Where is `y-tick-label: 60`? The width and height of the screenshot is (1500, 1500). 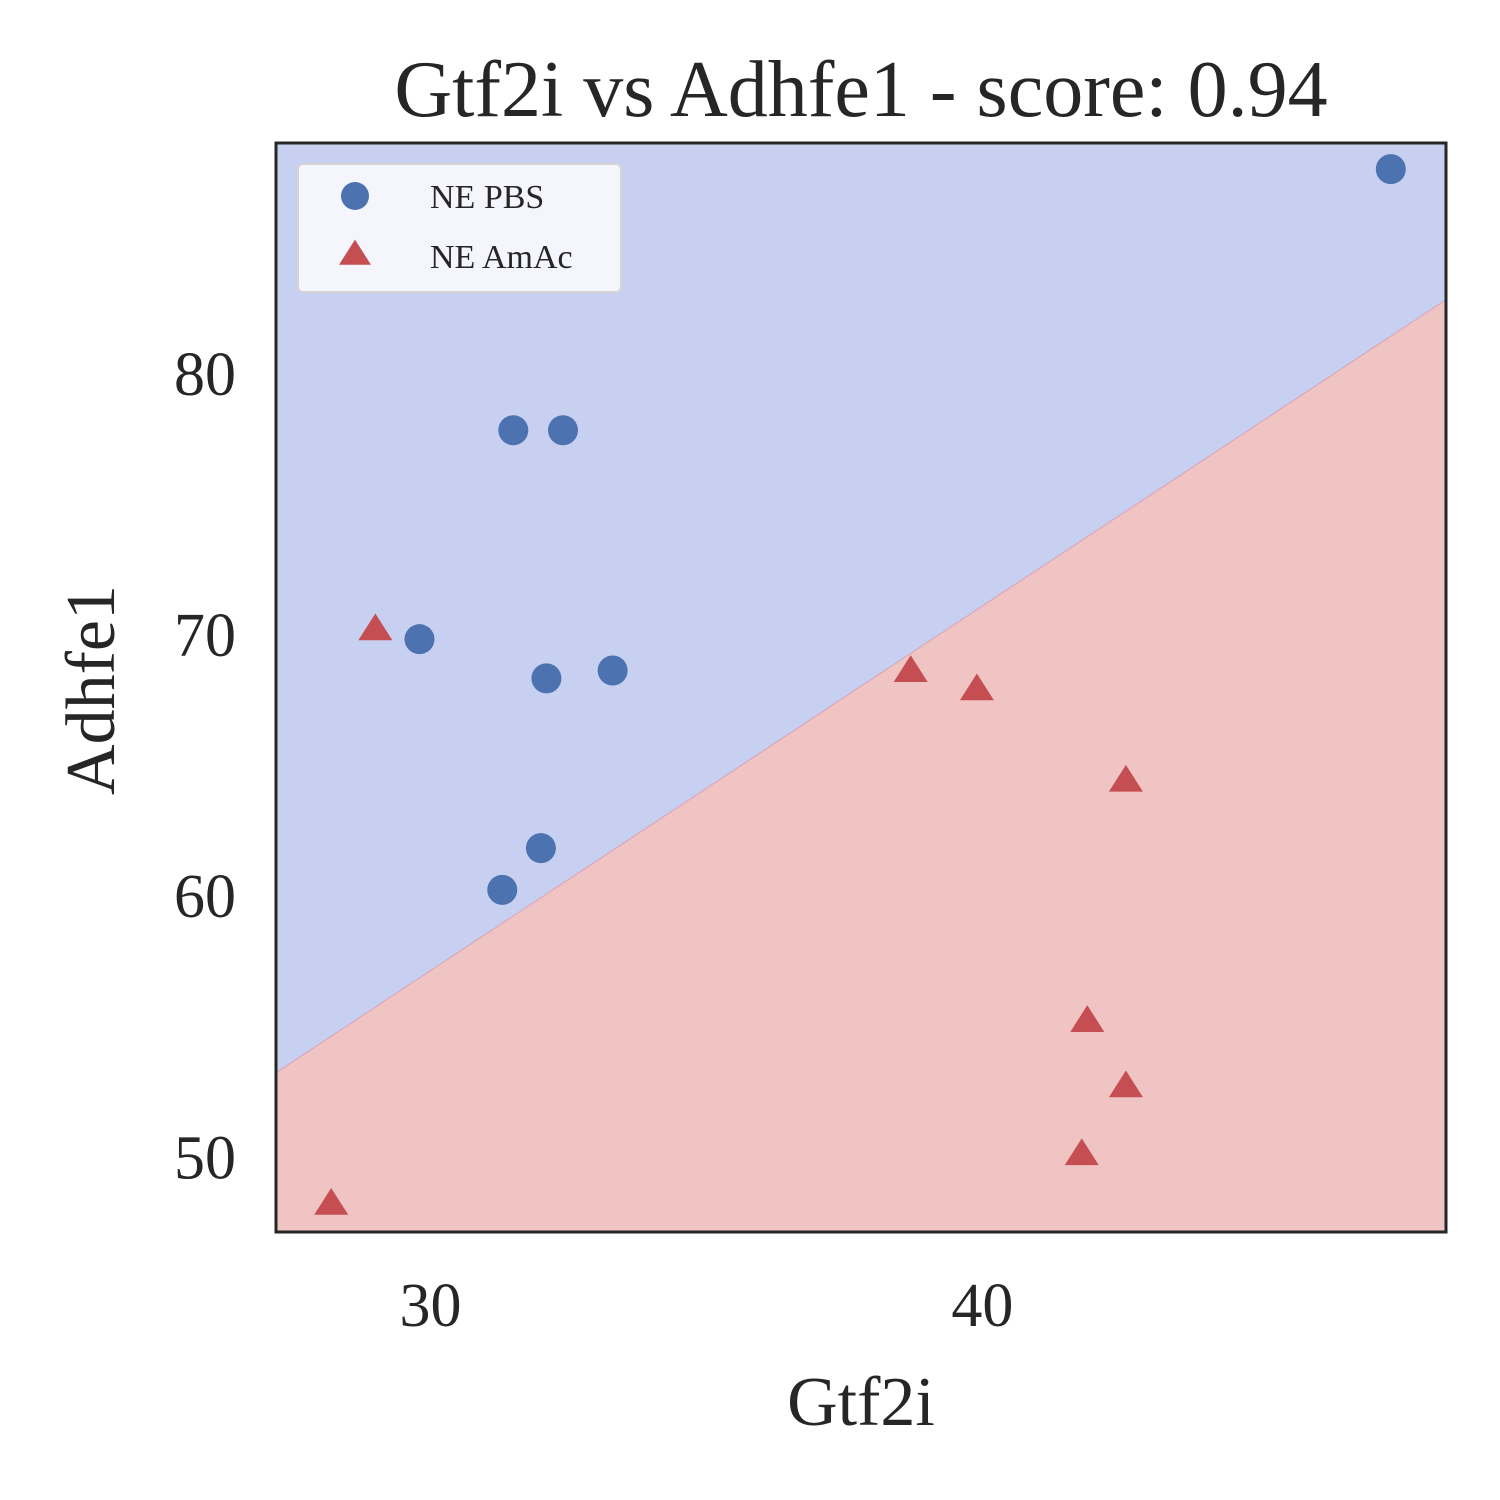 y-tick-label: 60 is located at coordinates (205, 897).